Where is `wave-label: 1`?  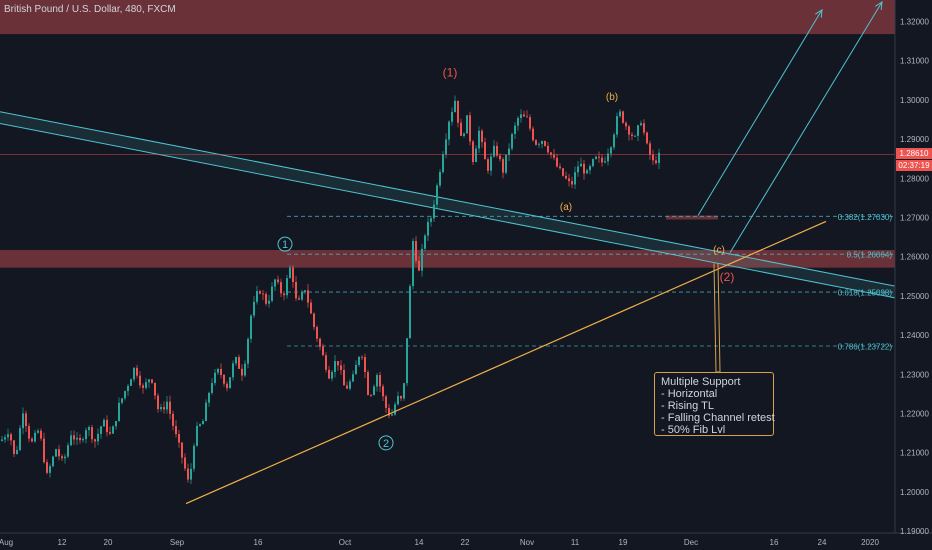 wave-label: 1 is located at coordinates (285, 245).